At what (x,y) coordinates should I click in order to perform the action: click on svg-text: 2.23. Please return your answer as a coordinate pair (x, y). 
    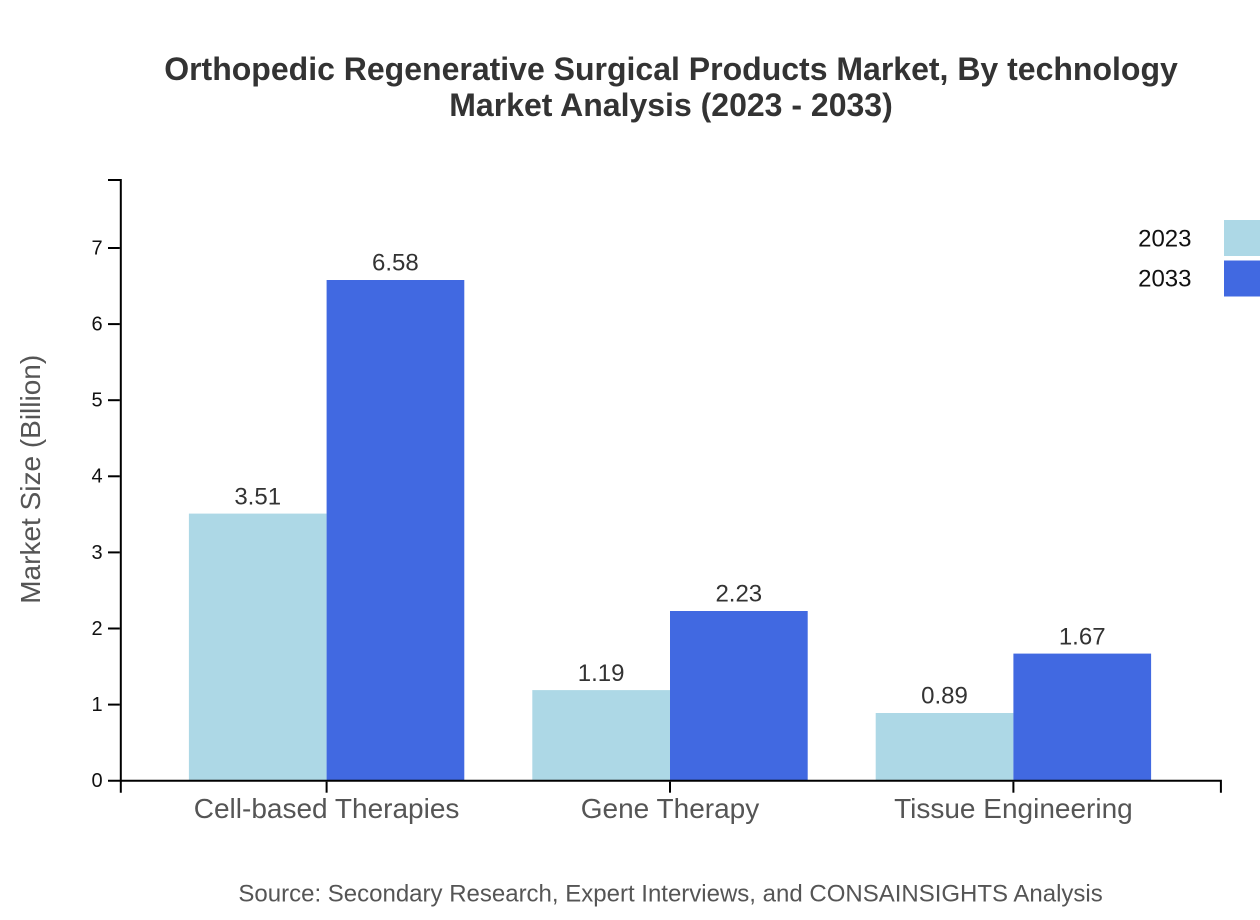
    Looking at the image, I should click on (738, 594).